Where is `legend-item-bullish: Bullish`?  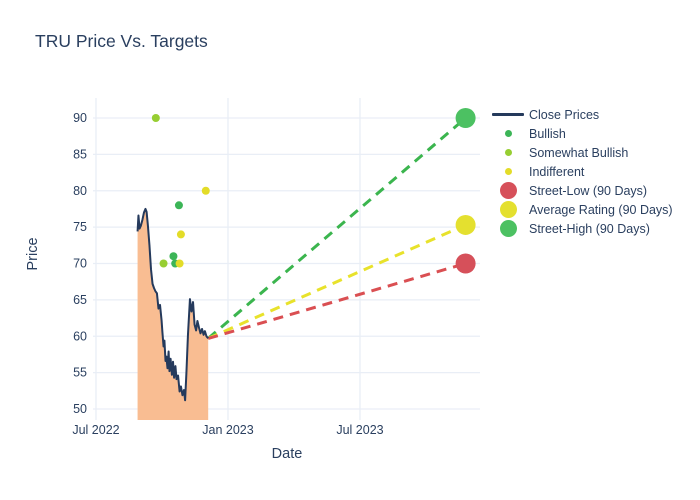 legend-item-bullish: Bullish is located at coordinates (580, 133).